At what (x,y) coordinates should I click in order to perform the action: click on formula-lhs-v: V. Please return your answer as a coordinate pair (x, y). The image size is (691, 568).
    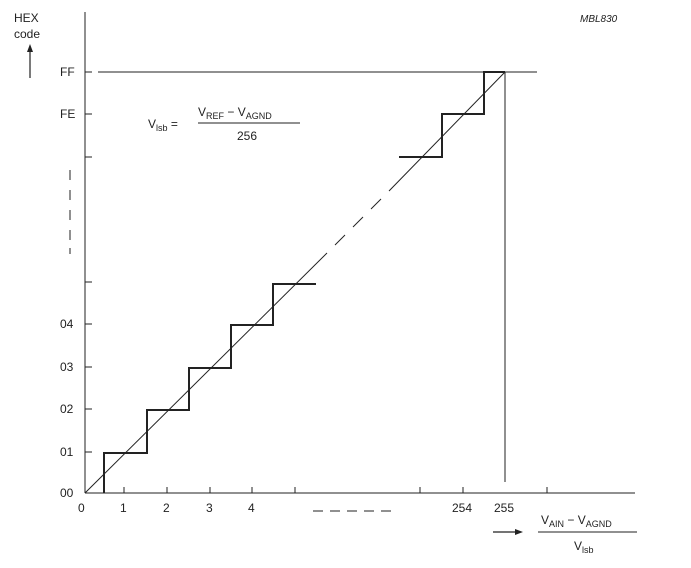
    Looking at the image, I should click on (152, 124).